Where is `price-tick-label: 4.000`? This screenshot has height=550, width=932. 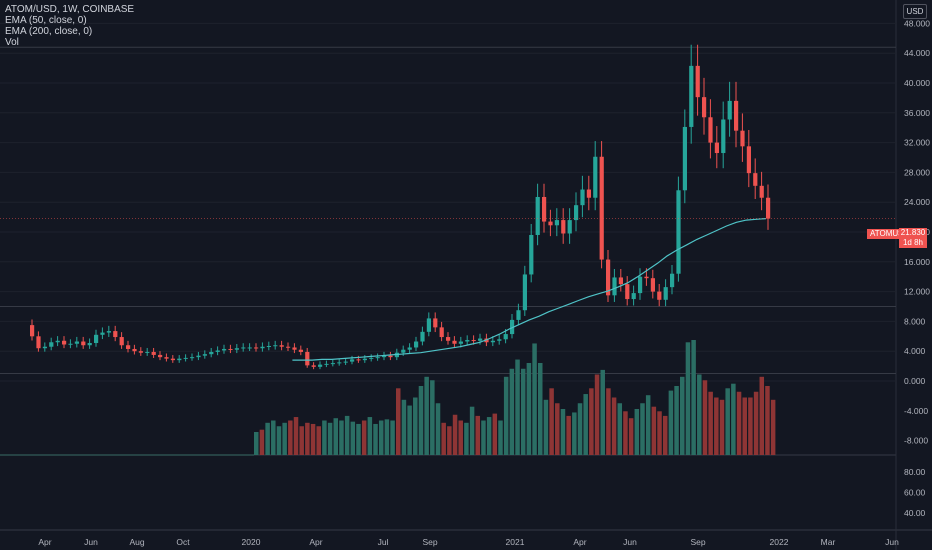 price-tick-label: 4.000 is located at coordinates (915, 351).